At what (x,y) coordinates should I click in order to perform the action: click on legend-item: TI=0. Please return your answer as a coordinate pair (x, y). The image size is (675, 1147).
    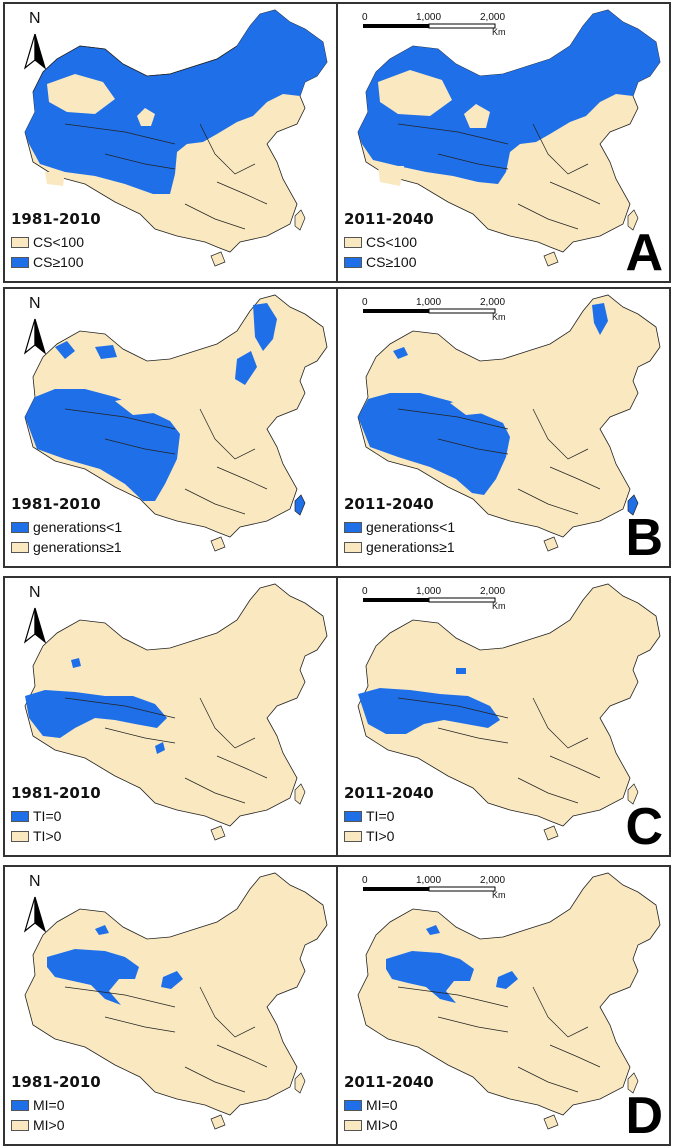
    Looking at the image, I should click on (36, 816).